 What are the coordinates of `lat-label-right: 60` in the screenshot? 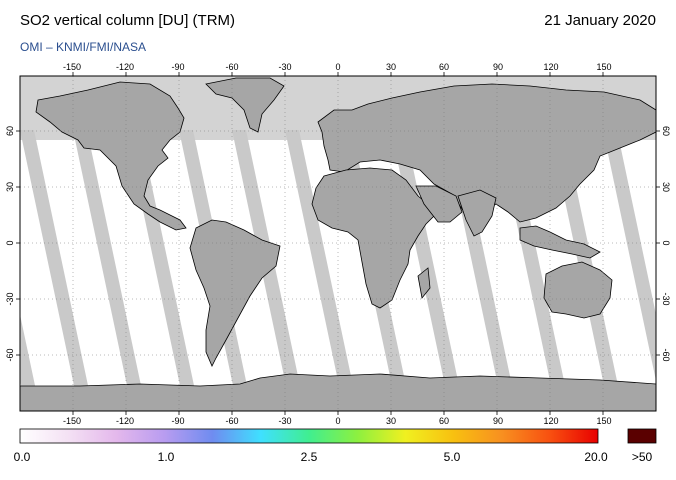 It's located at (666, 131).